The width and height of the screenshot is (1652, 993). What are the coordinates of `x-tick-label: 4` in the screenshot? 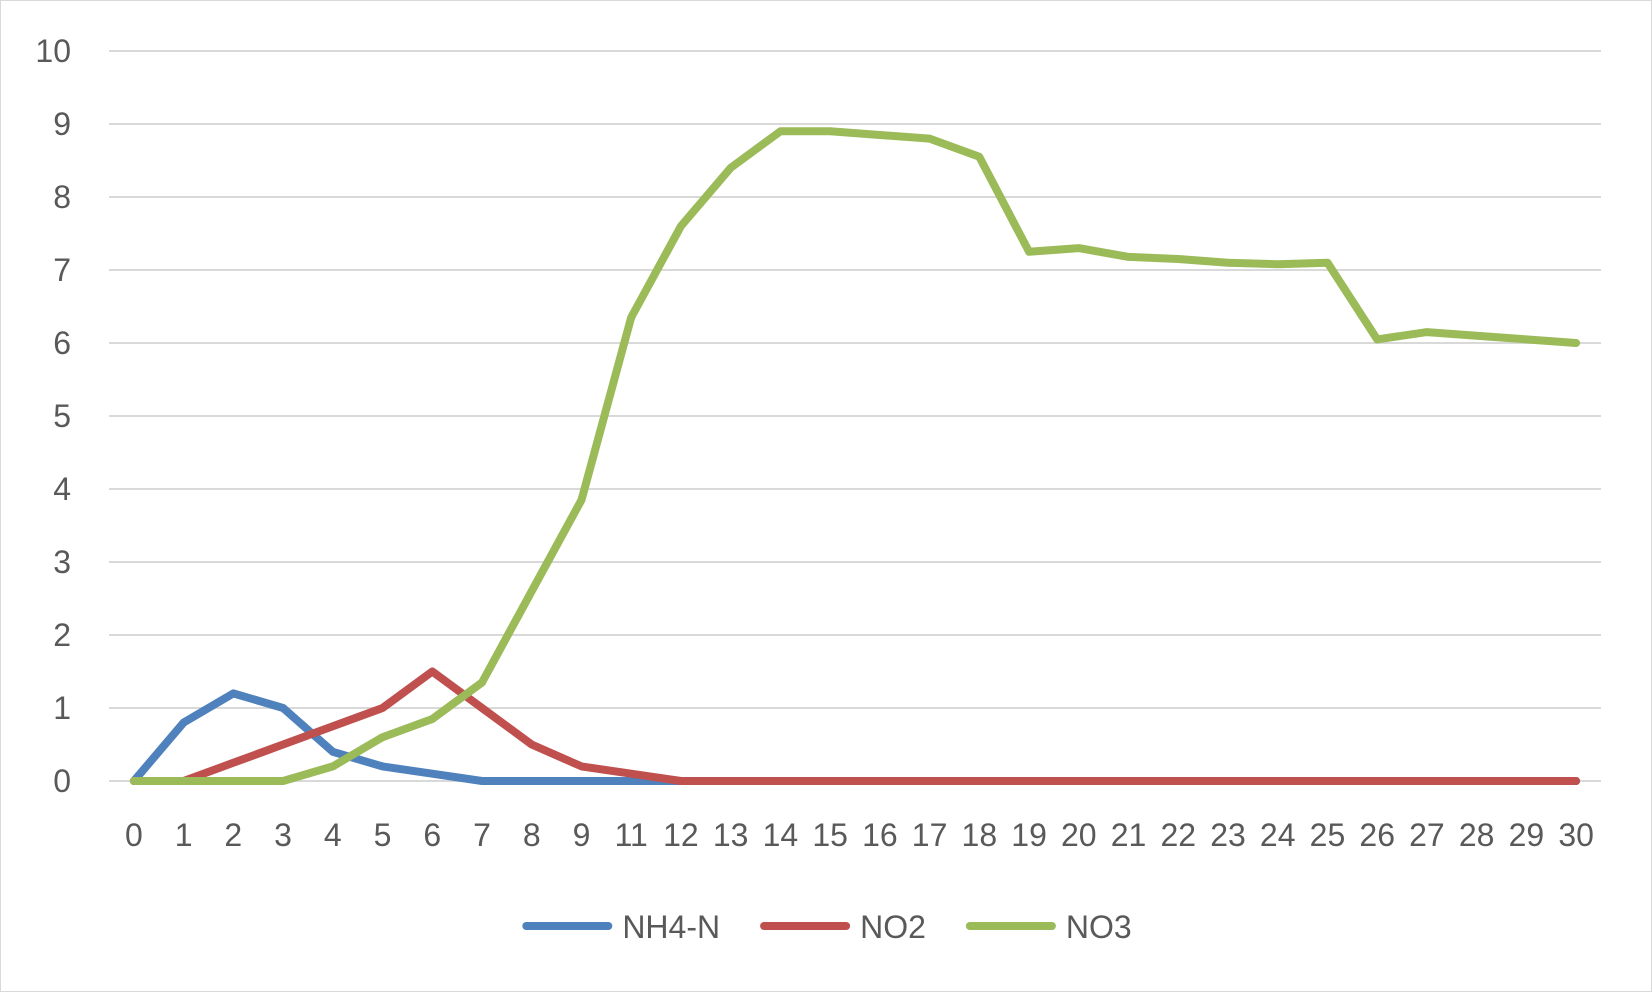 It's located at (333, 835).